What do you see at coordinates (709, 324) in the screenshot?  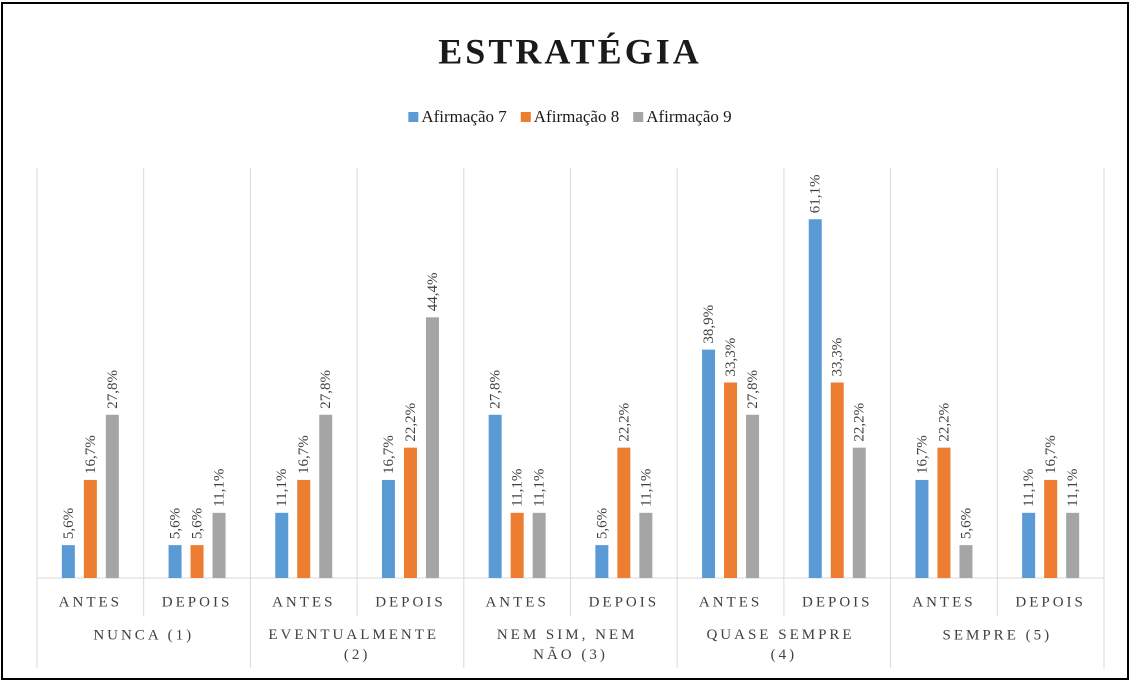 I see `data-label: 38,9%` at bounding box center [709, 324].